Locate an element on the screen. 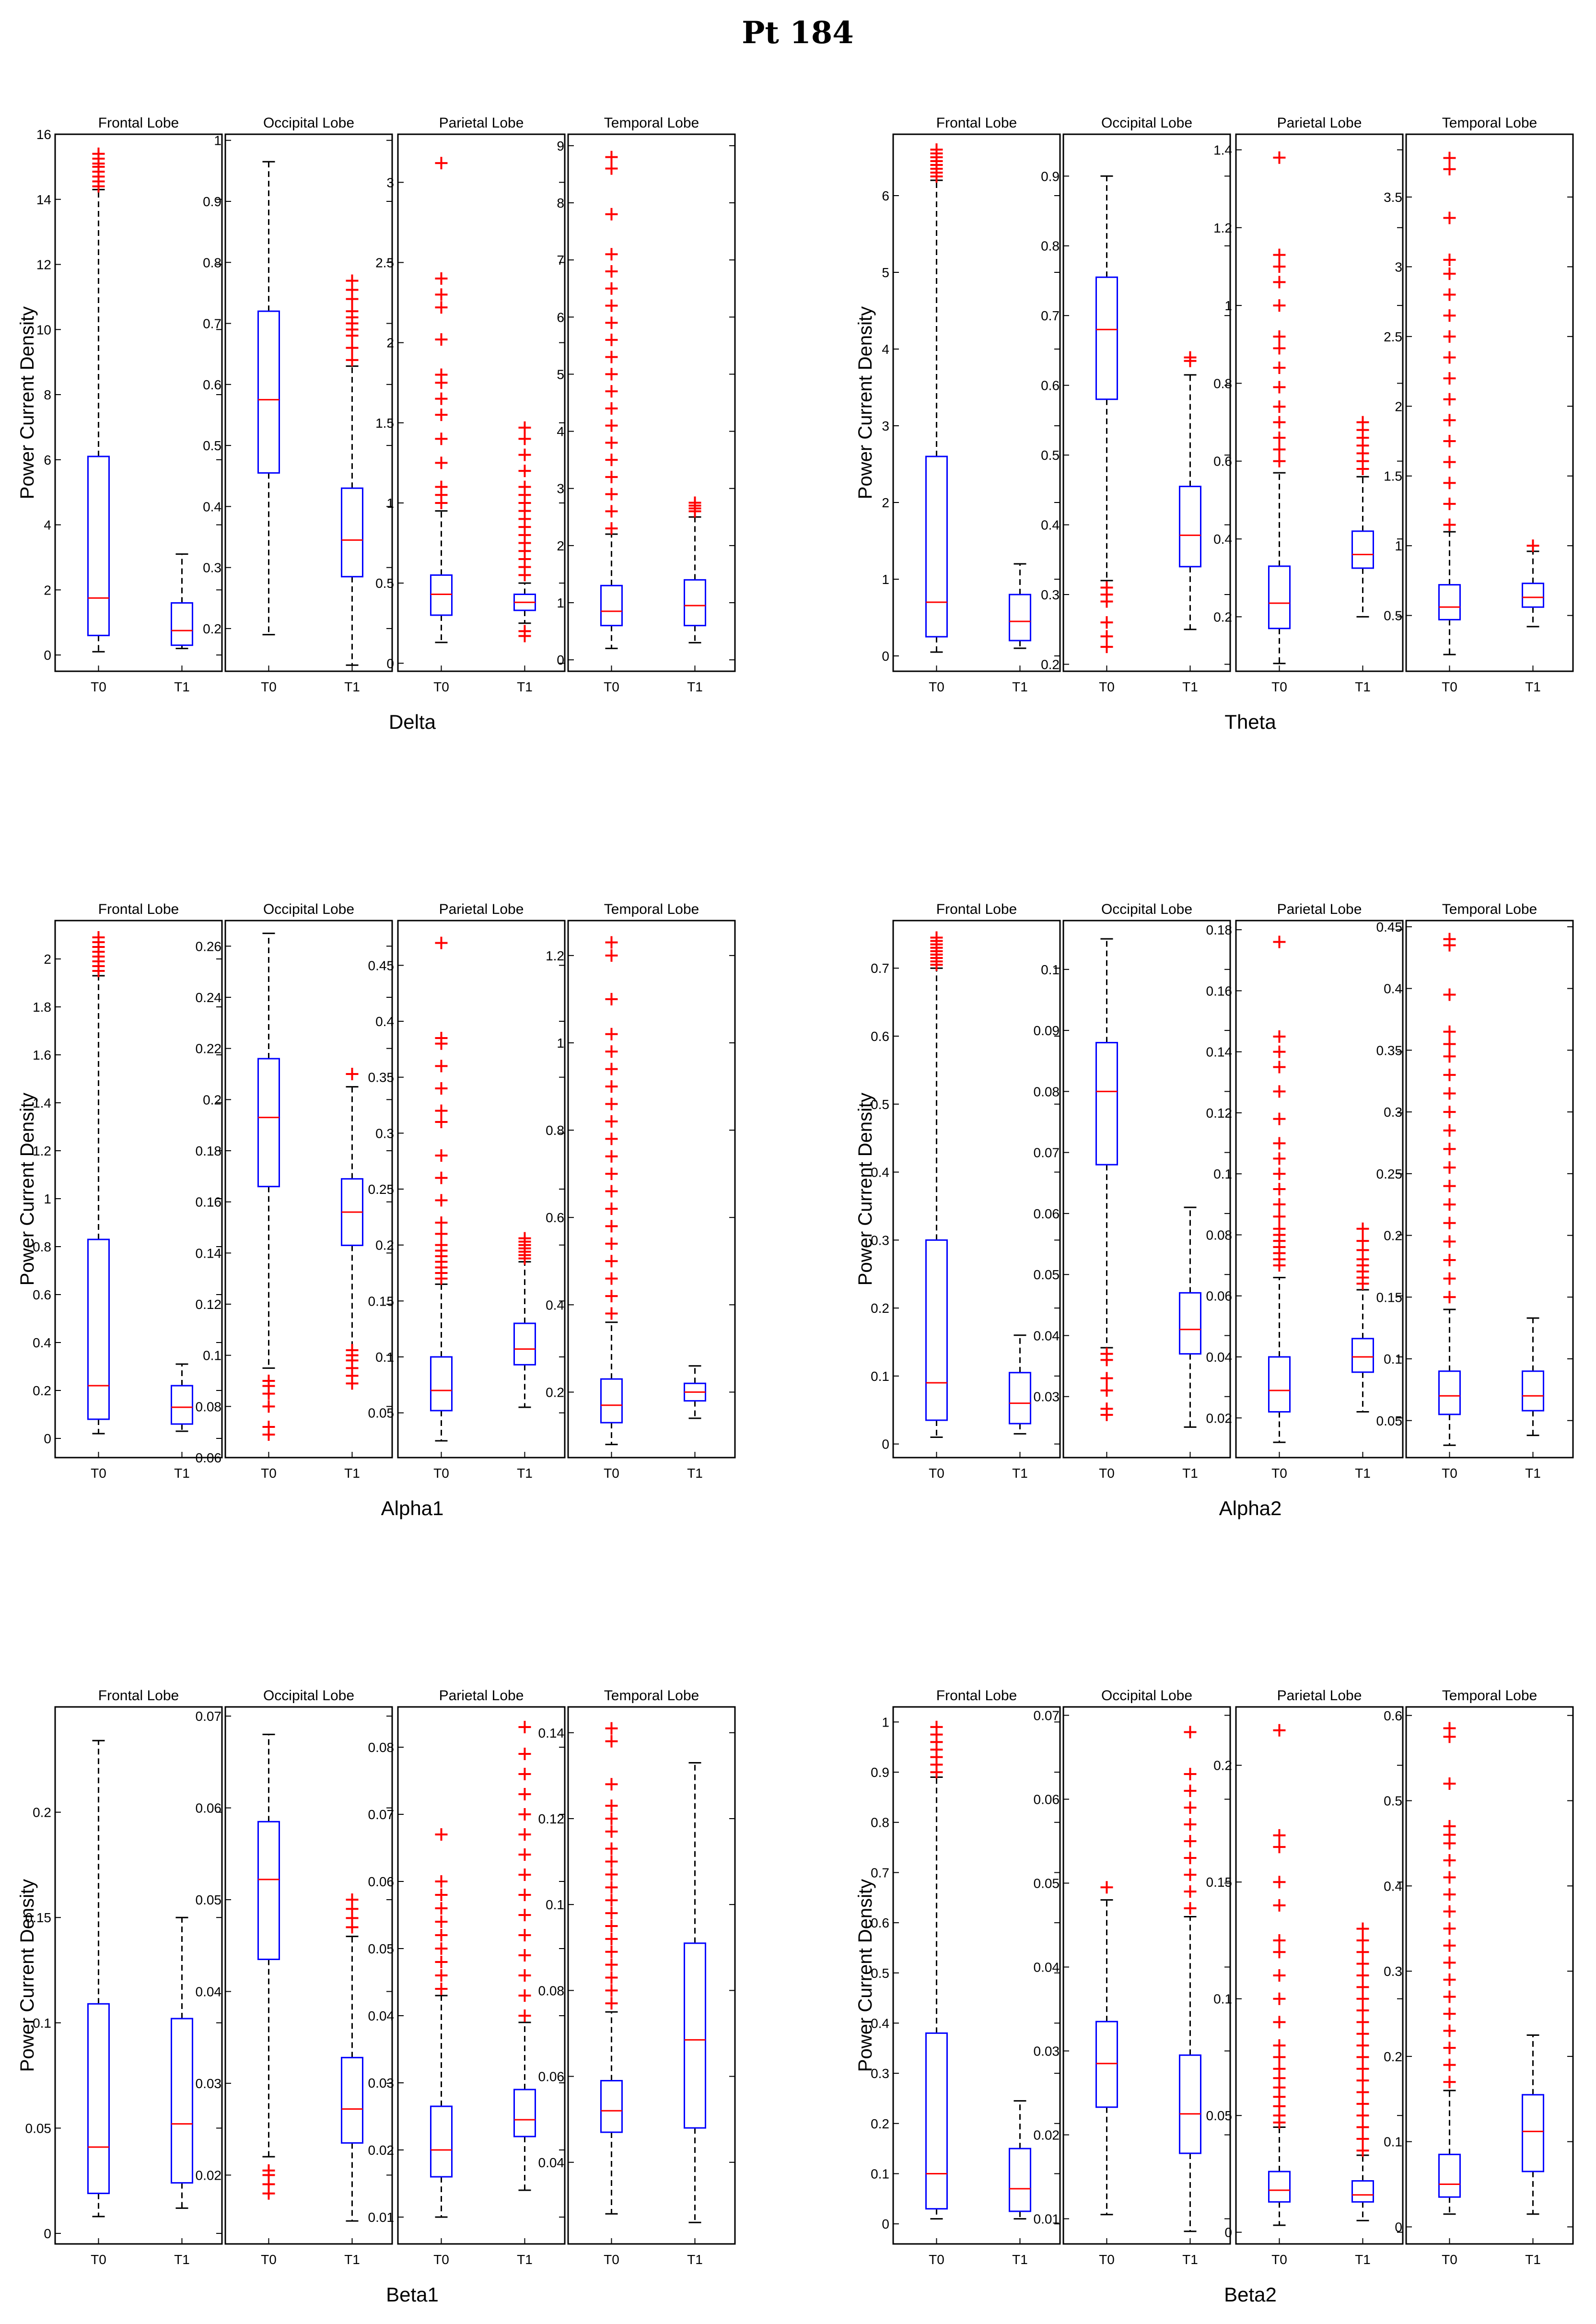  y-tick-label: 3 is located at coordinates (390, 182).